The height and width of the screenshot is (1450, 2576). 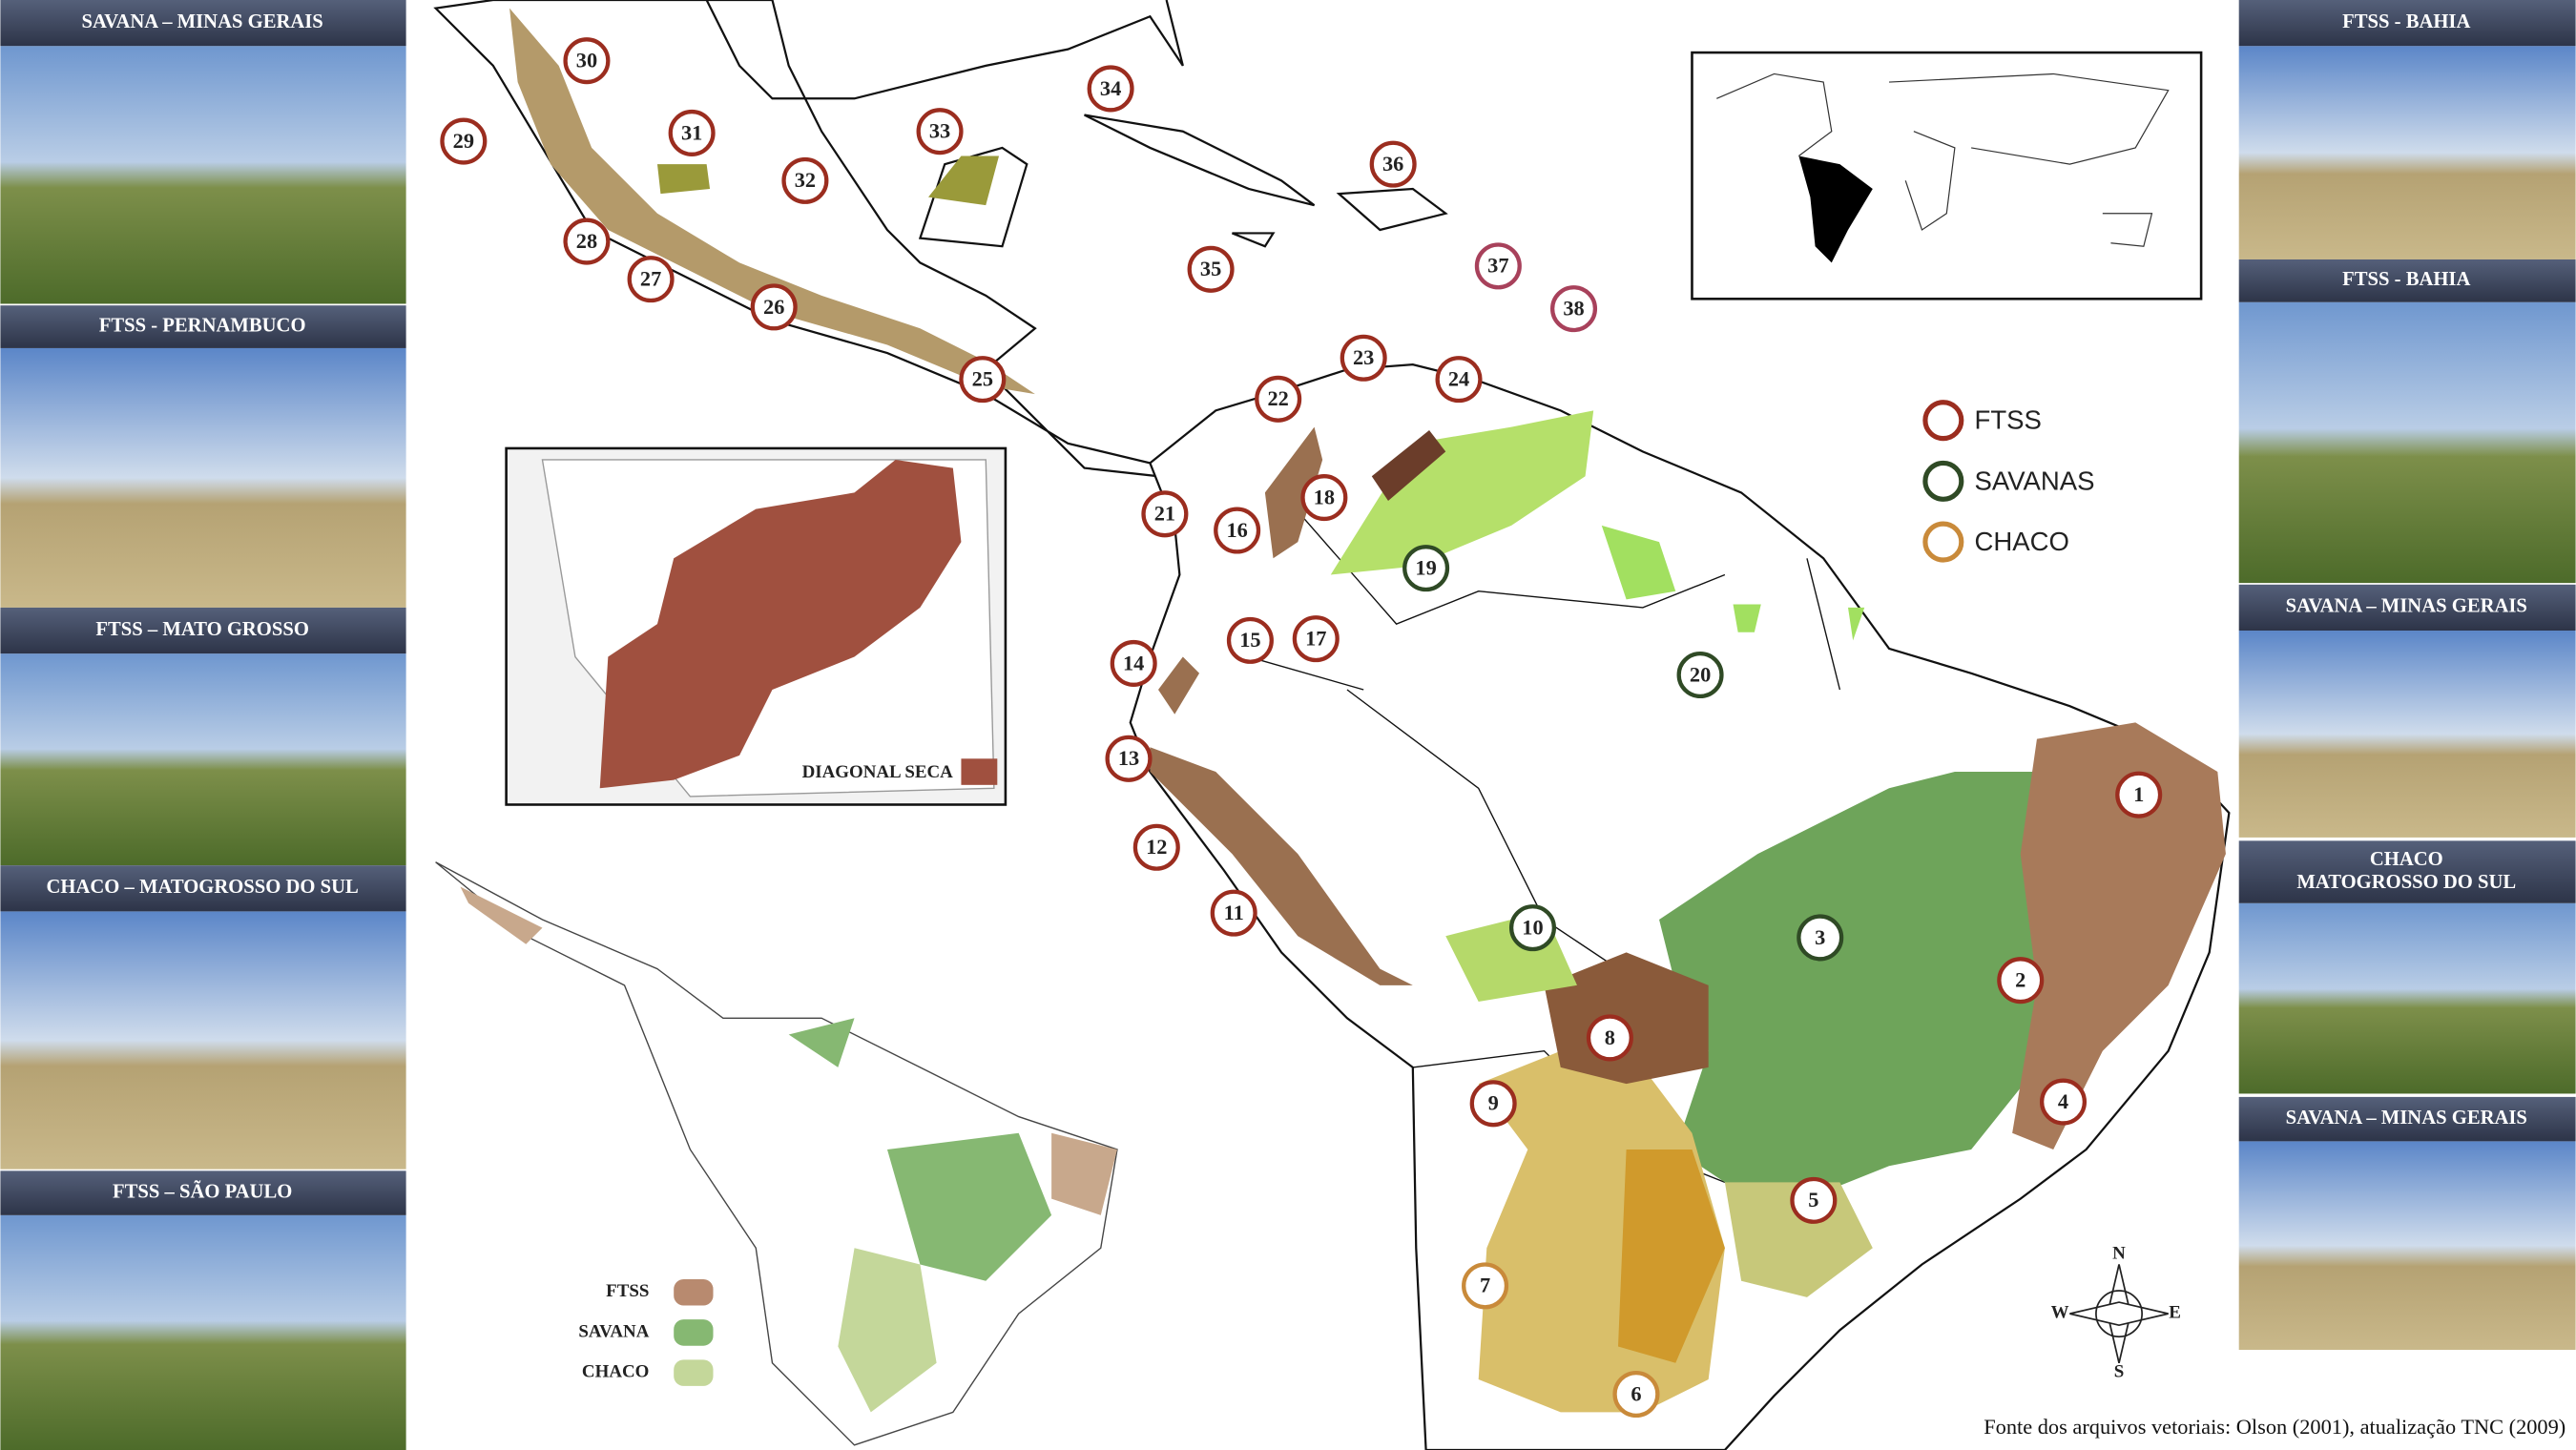 What do you see at coordinates (1947, 176) in the screenshot?
I see `world-inset` at bounding box center [1947, 176].